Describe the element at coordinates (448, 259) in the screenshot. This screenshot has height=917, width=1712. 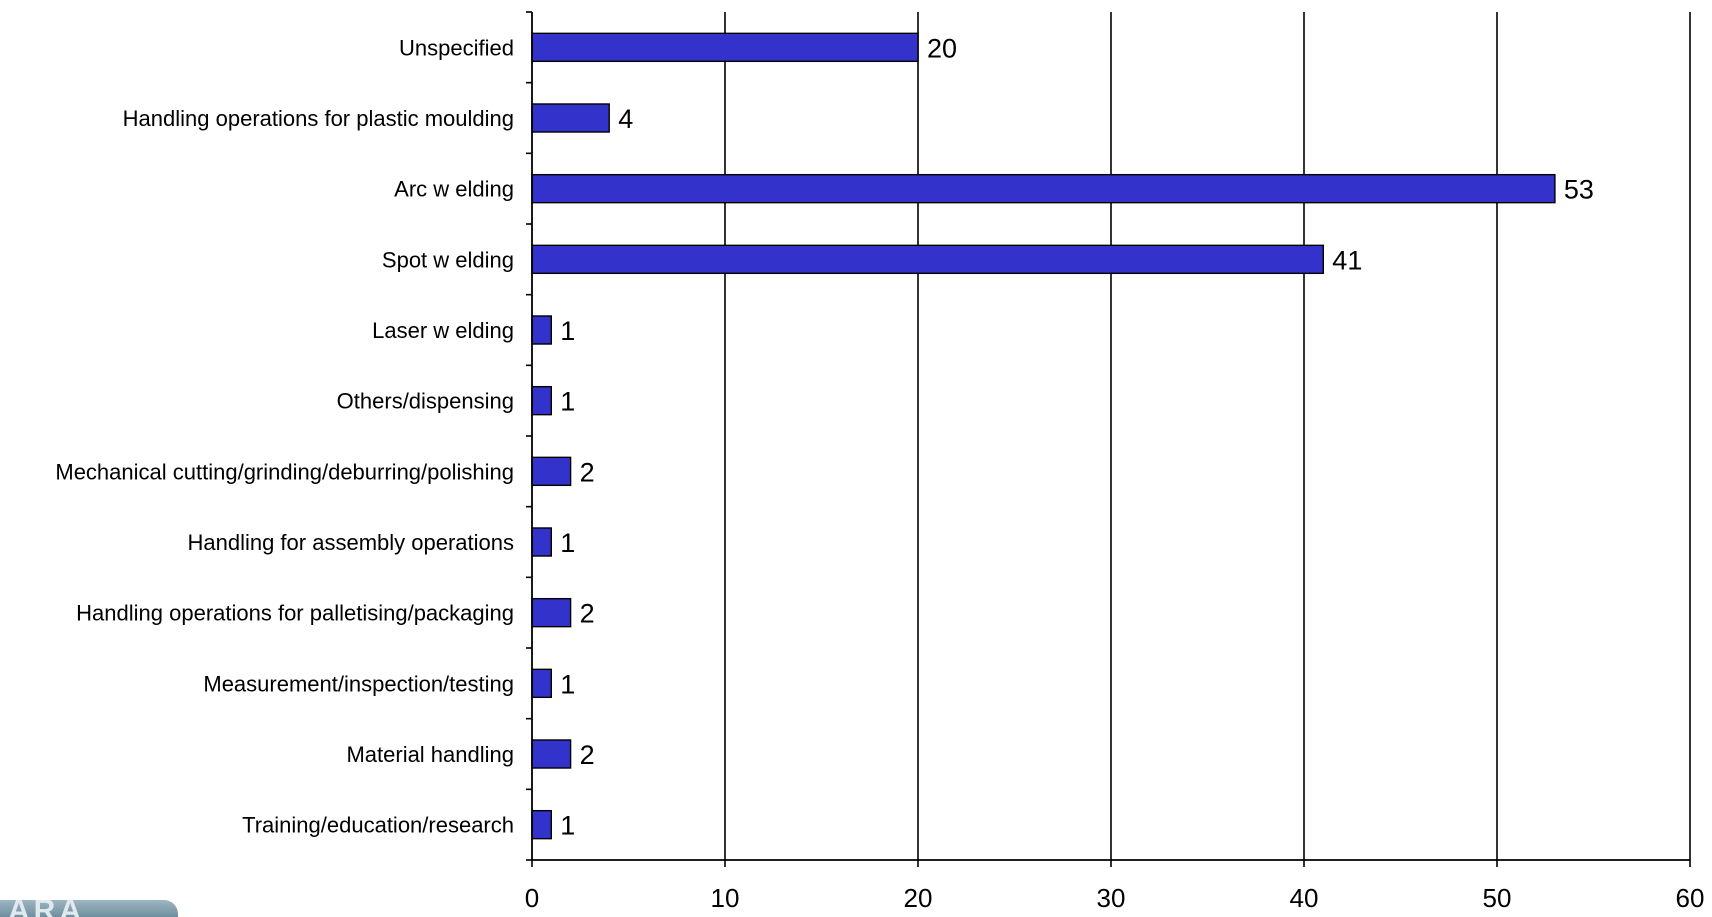
I see `y-category-label: Spot w elding` at that location.